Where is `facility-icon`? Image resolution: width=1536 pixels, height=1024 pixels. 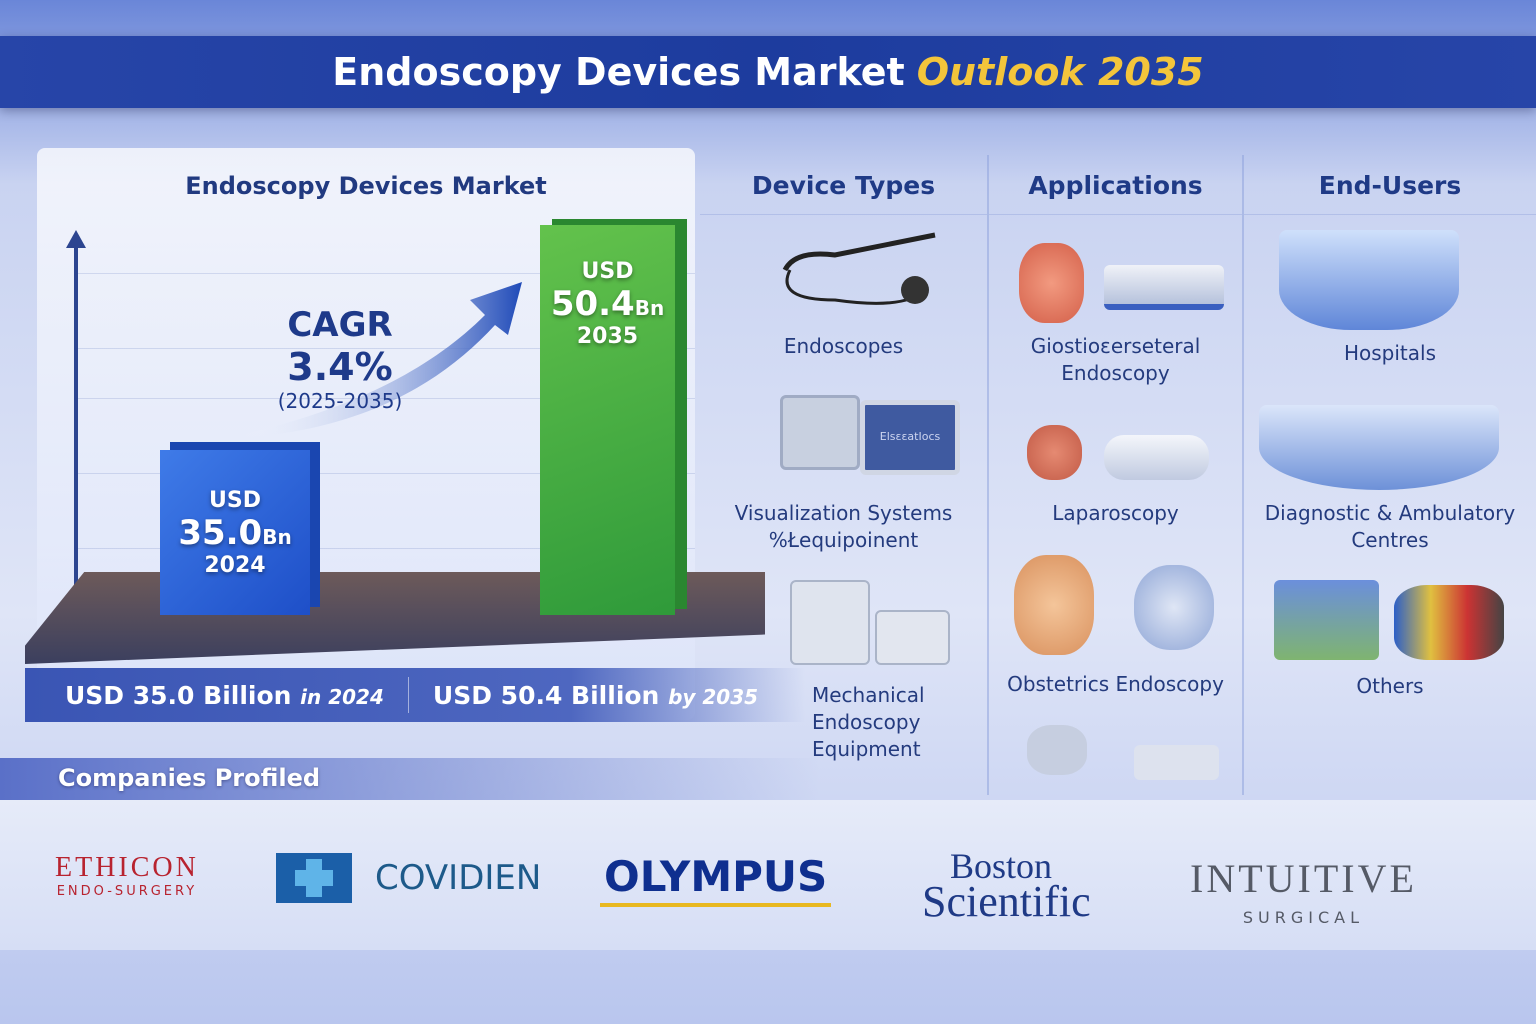
facility-icon is located at coordinates (1326, 620).